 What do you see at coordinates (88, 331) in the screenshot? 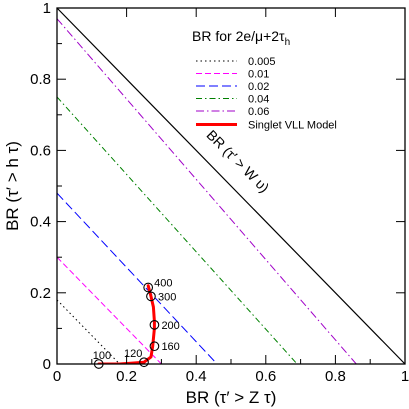
I see `contour-line-0.005` at bounding box center [88, 331].